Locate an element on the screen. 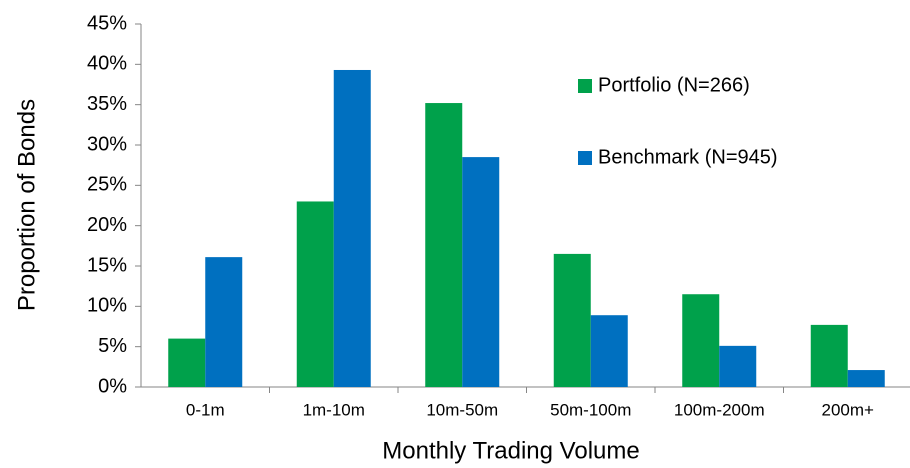  x-tick-label: 10m-50m is located at coordinates (462, 409).